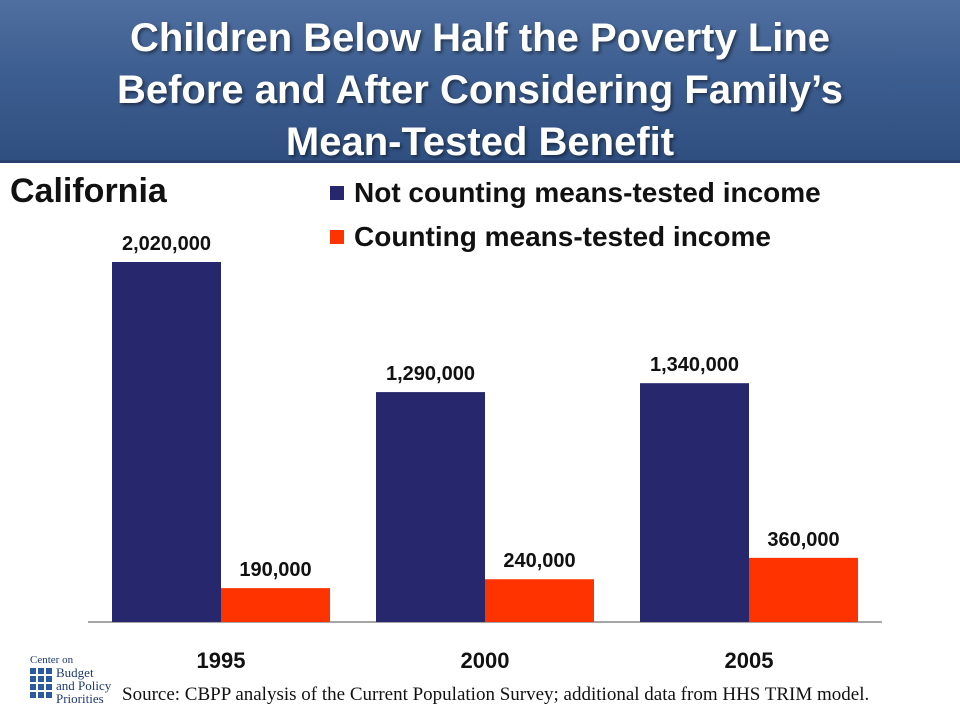 The width and height of the screenshot is (960, 720). Describe the element at coordinates (221, 660) in the screenshot. I see `x-tick-label-1995: 1995` at that location.